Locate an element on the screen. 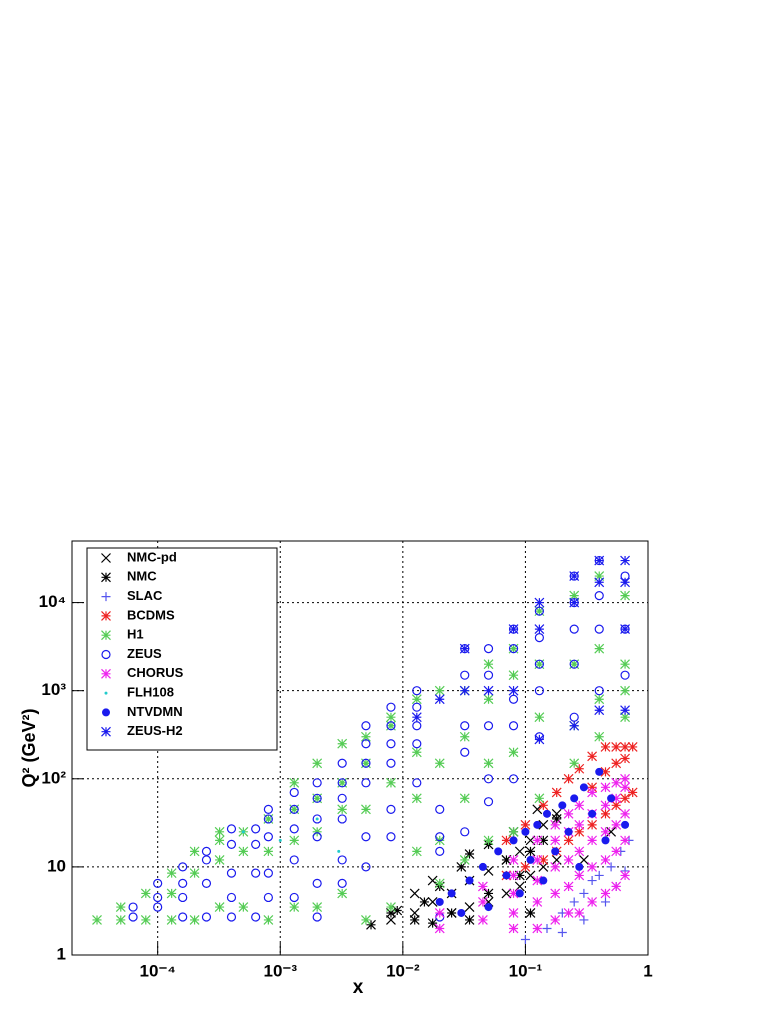 The height and width of the screenshot is (1010, 777). legend-label: NTVDMN is located at coordinates (155, 711).